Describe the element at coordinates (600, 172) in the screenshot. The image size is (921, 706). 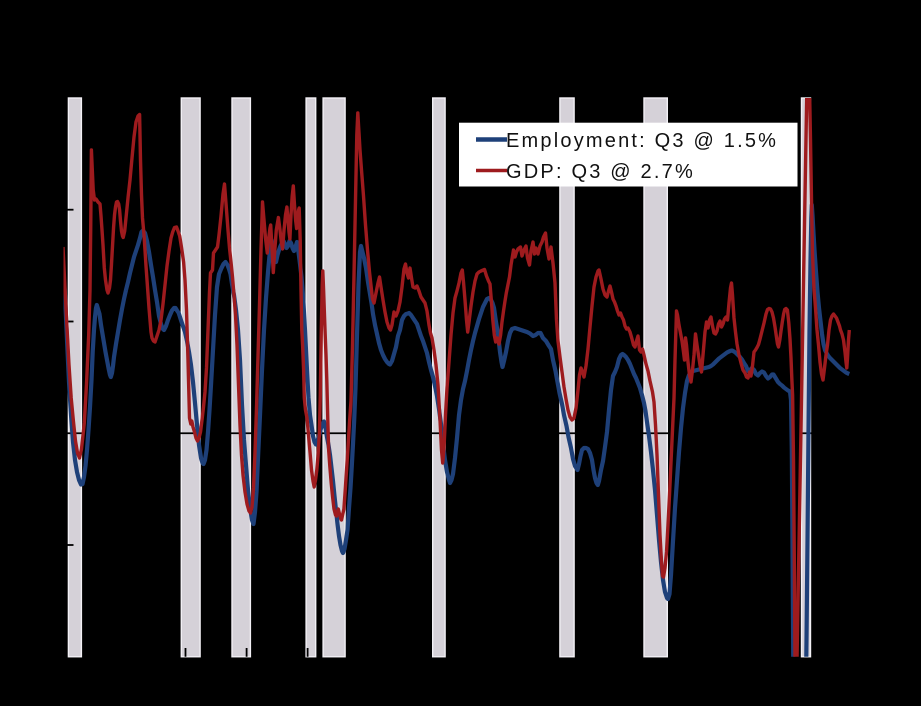
I see `svg-text: GDP: Q3 @ 2.7%` at that location.